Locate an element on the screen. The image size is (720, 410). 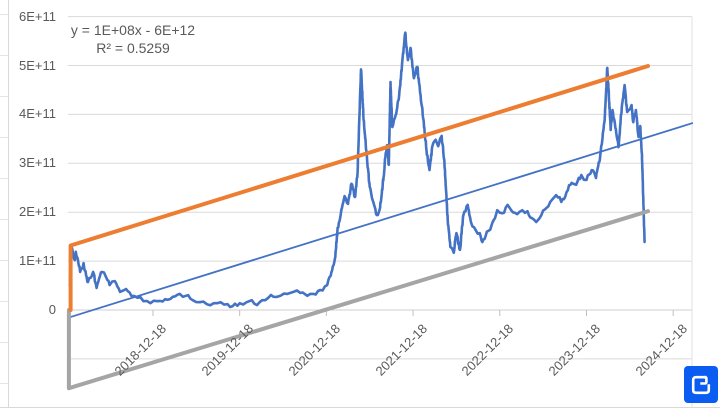
y-axis-label: 0 is located at coordinates (52, 309).